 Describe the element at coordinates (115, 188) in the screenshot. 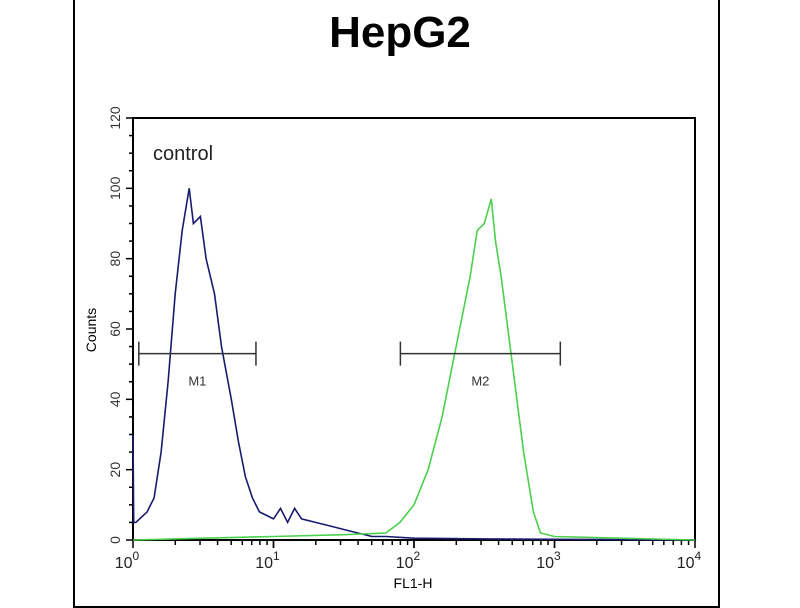

I see `y-tick-label: 100` at that location.